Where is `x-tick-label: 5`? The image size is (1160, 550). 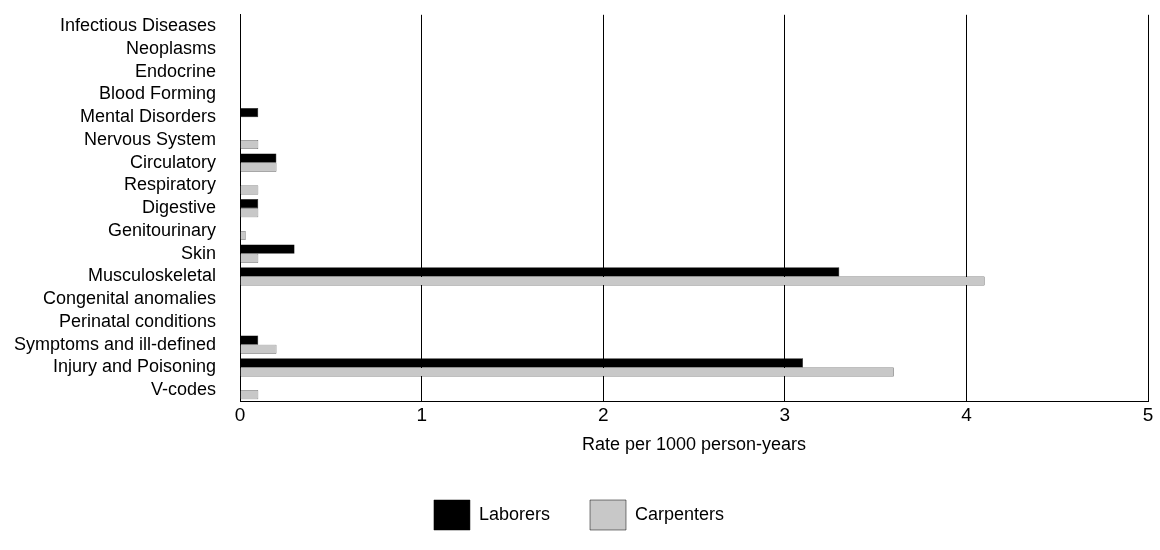
x-tick-label: 5 is located at coordinates (1148, 415).